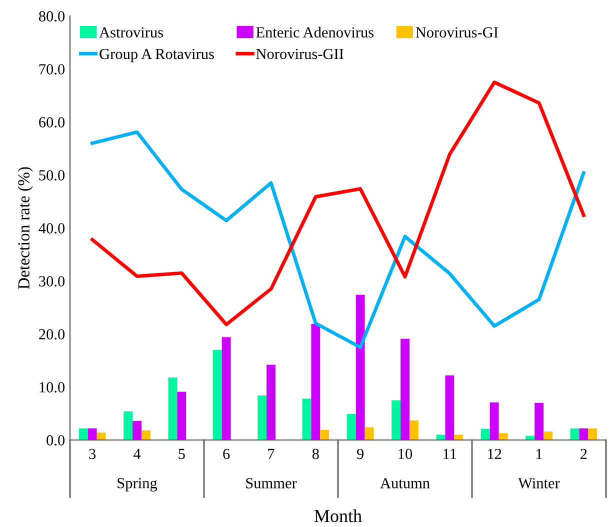  What do you see at coordinates (52, 69) in the screenshot?
I see `y-tick-label: 70.0` at bounding box center [52, 69].